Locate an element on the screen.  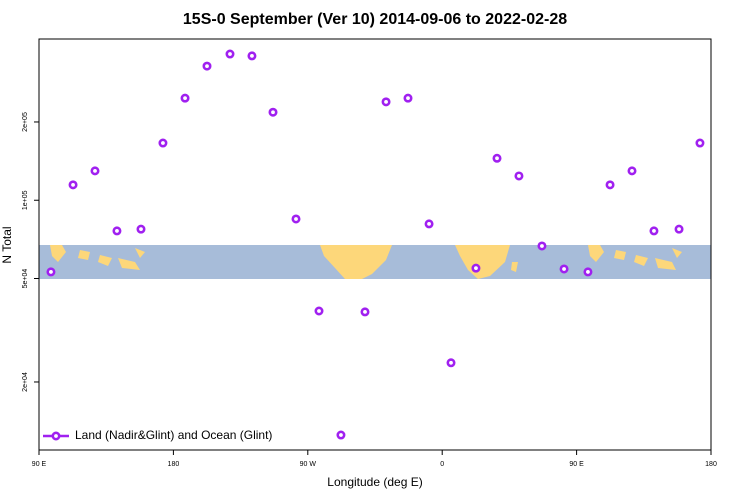
legend-label: Land (Nadir&Glint) and Ocean (Glint) is located at coordinates (173, 435).